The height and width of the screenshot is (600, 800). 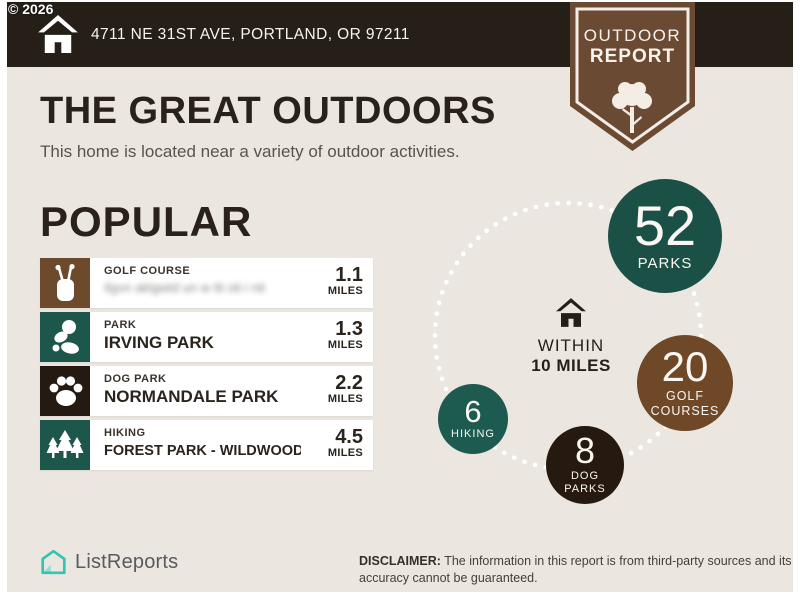 What do you see at coordinates (665, 263) in the screenshot?
I see `stat-label: PARKS` at bounding box center [665, 263].